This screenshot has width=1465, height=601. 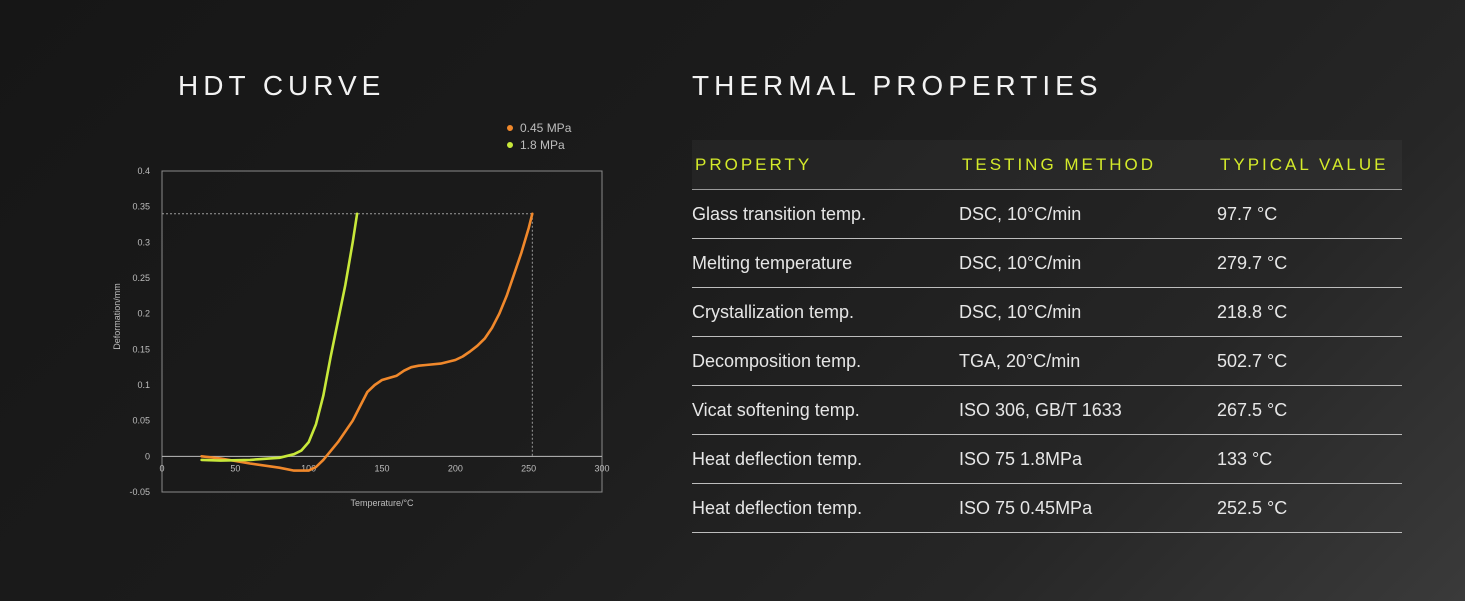 I want to click on cell-typical-value: 133 °C, so click(x=1309, y=459).